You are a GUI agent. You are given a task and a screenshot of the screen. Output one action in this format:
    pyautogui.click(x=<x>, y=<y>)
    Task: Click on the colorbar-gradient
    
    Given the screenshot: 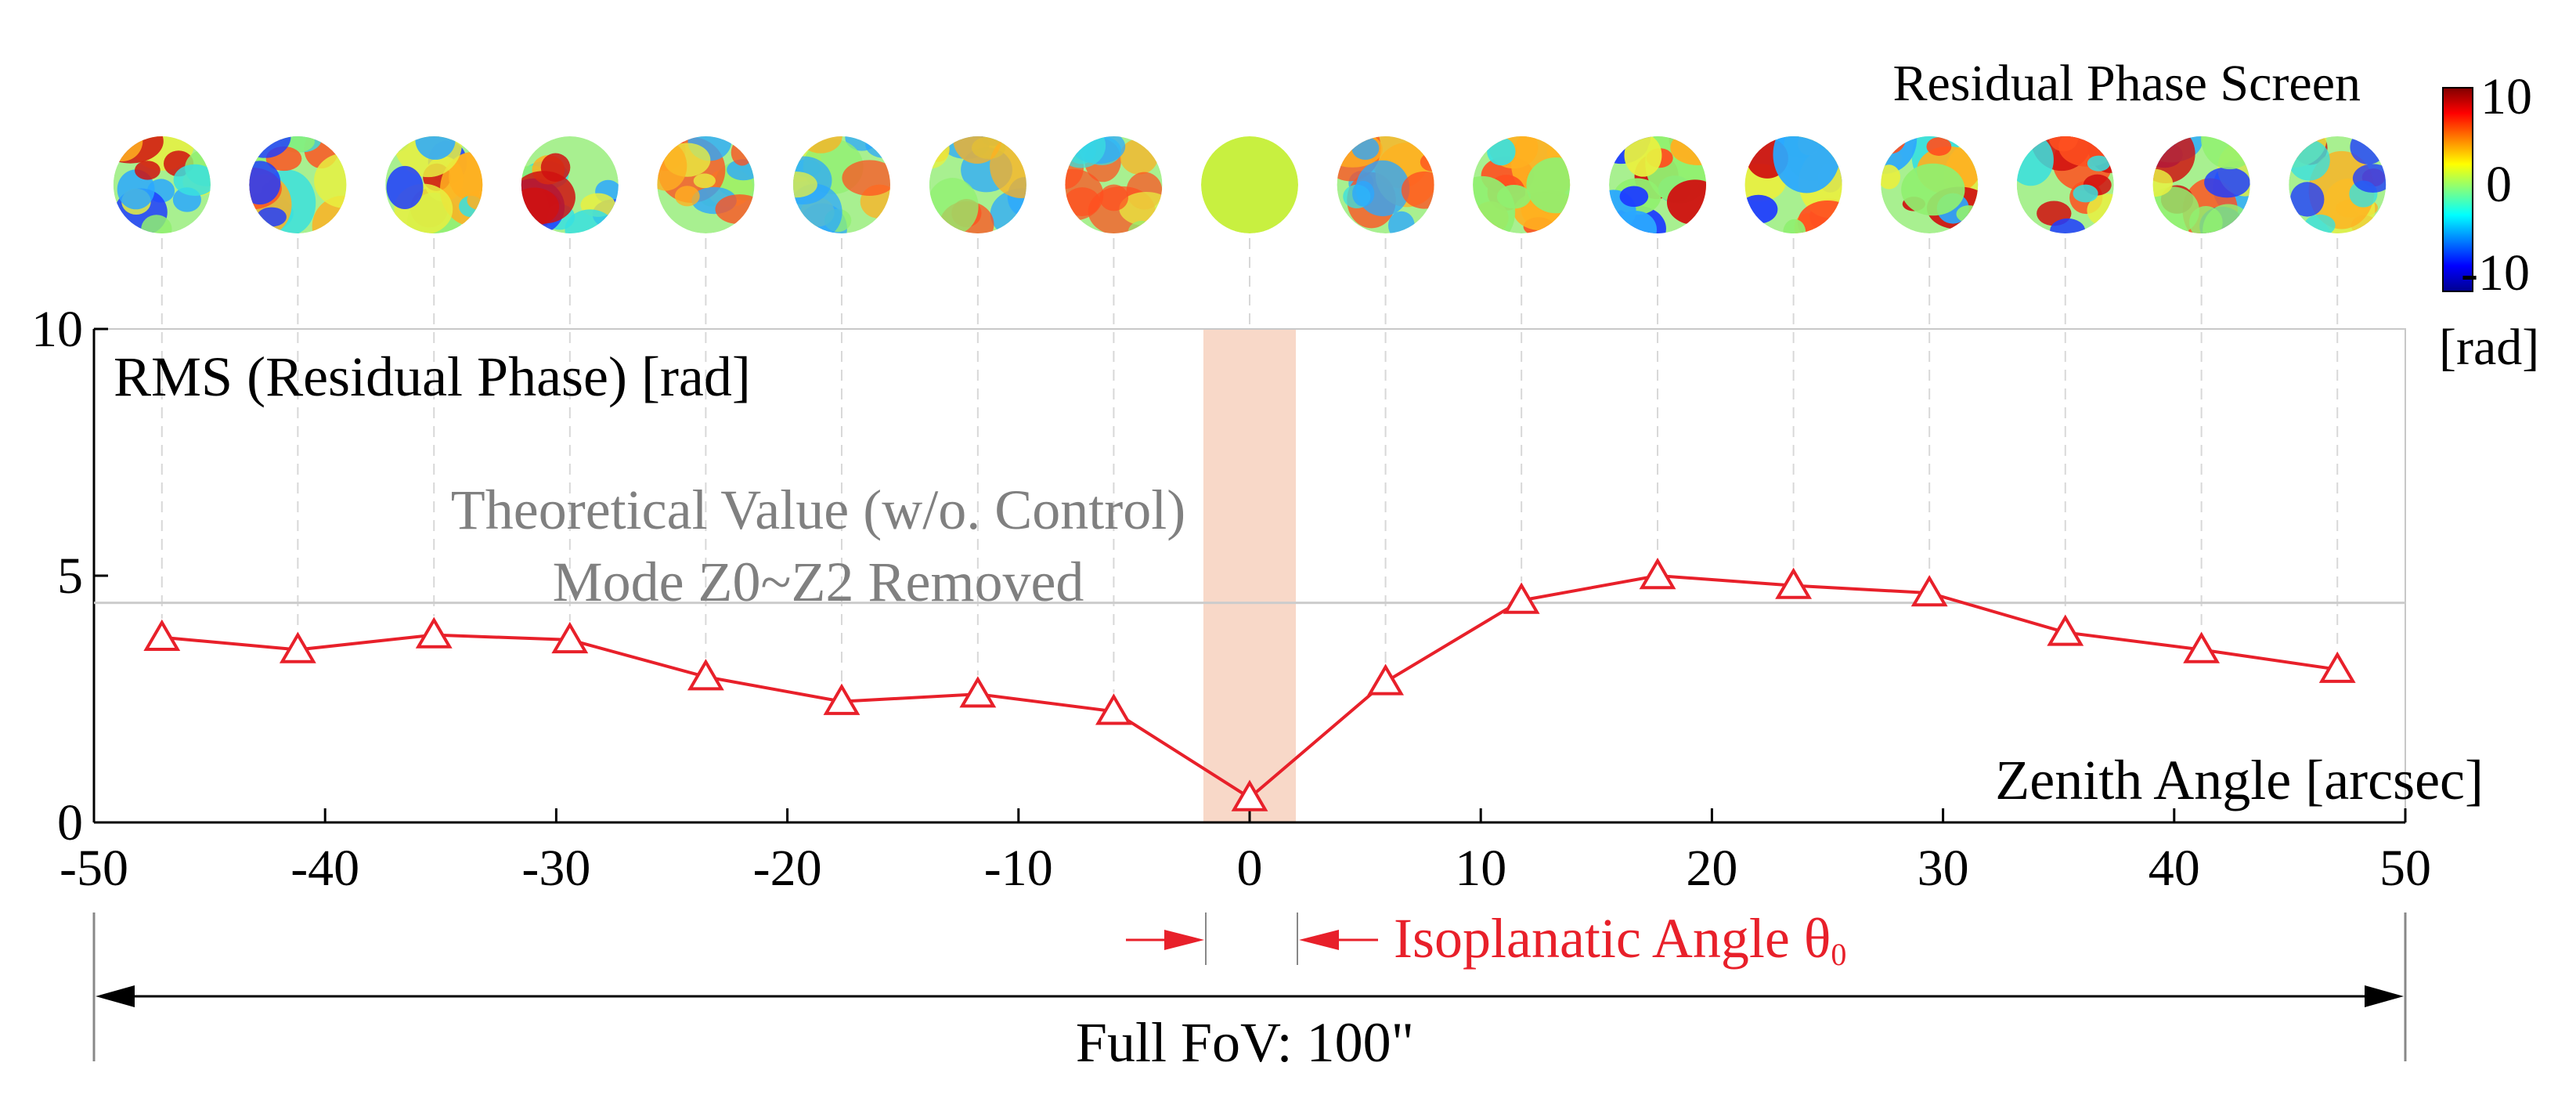 What is the action you would take?
    pyautogui.click(x=2457, y=189)
    